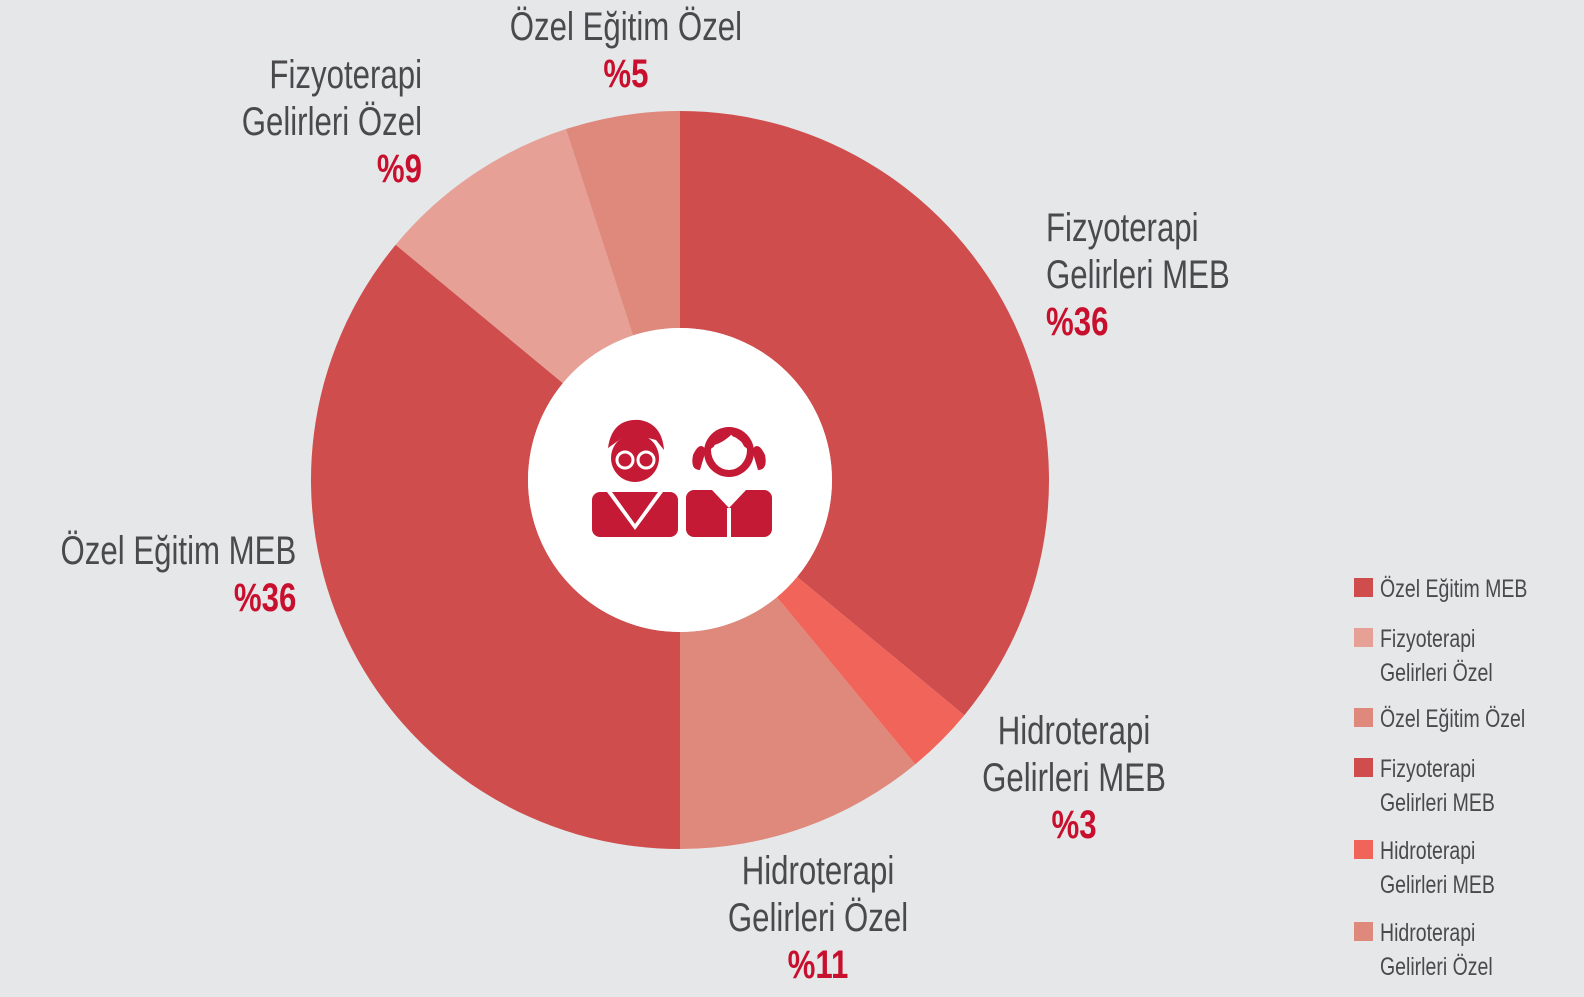 This screenshot has height=997, width=1584. Describe the element at coordinates (626, 74) in the screenshot. I see `value-label: %5` at that location.